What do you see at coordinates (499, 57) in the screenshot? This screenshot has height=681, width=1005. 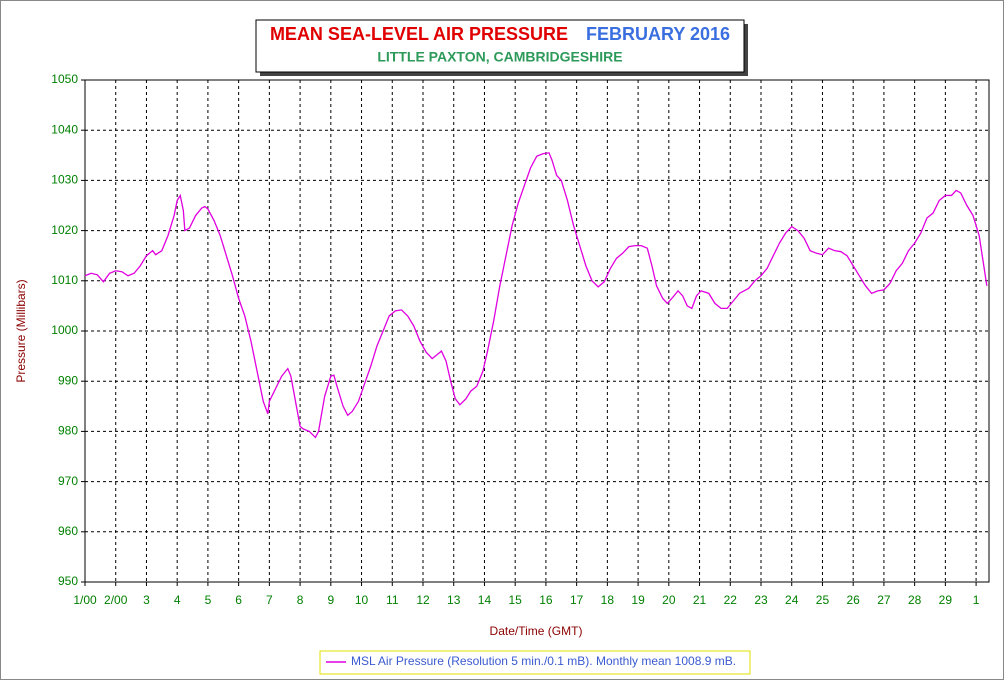 I see `subtitle: LITTLE PAXTON, CAMBRIDGESHIRE` at bounding box center [499, 57].